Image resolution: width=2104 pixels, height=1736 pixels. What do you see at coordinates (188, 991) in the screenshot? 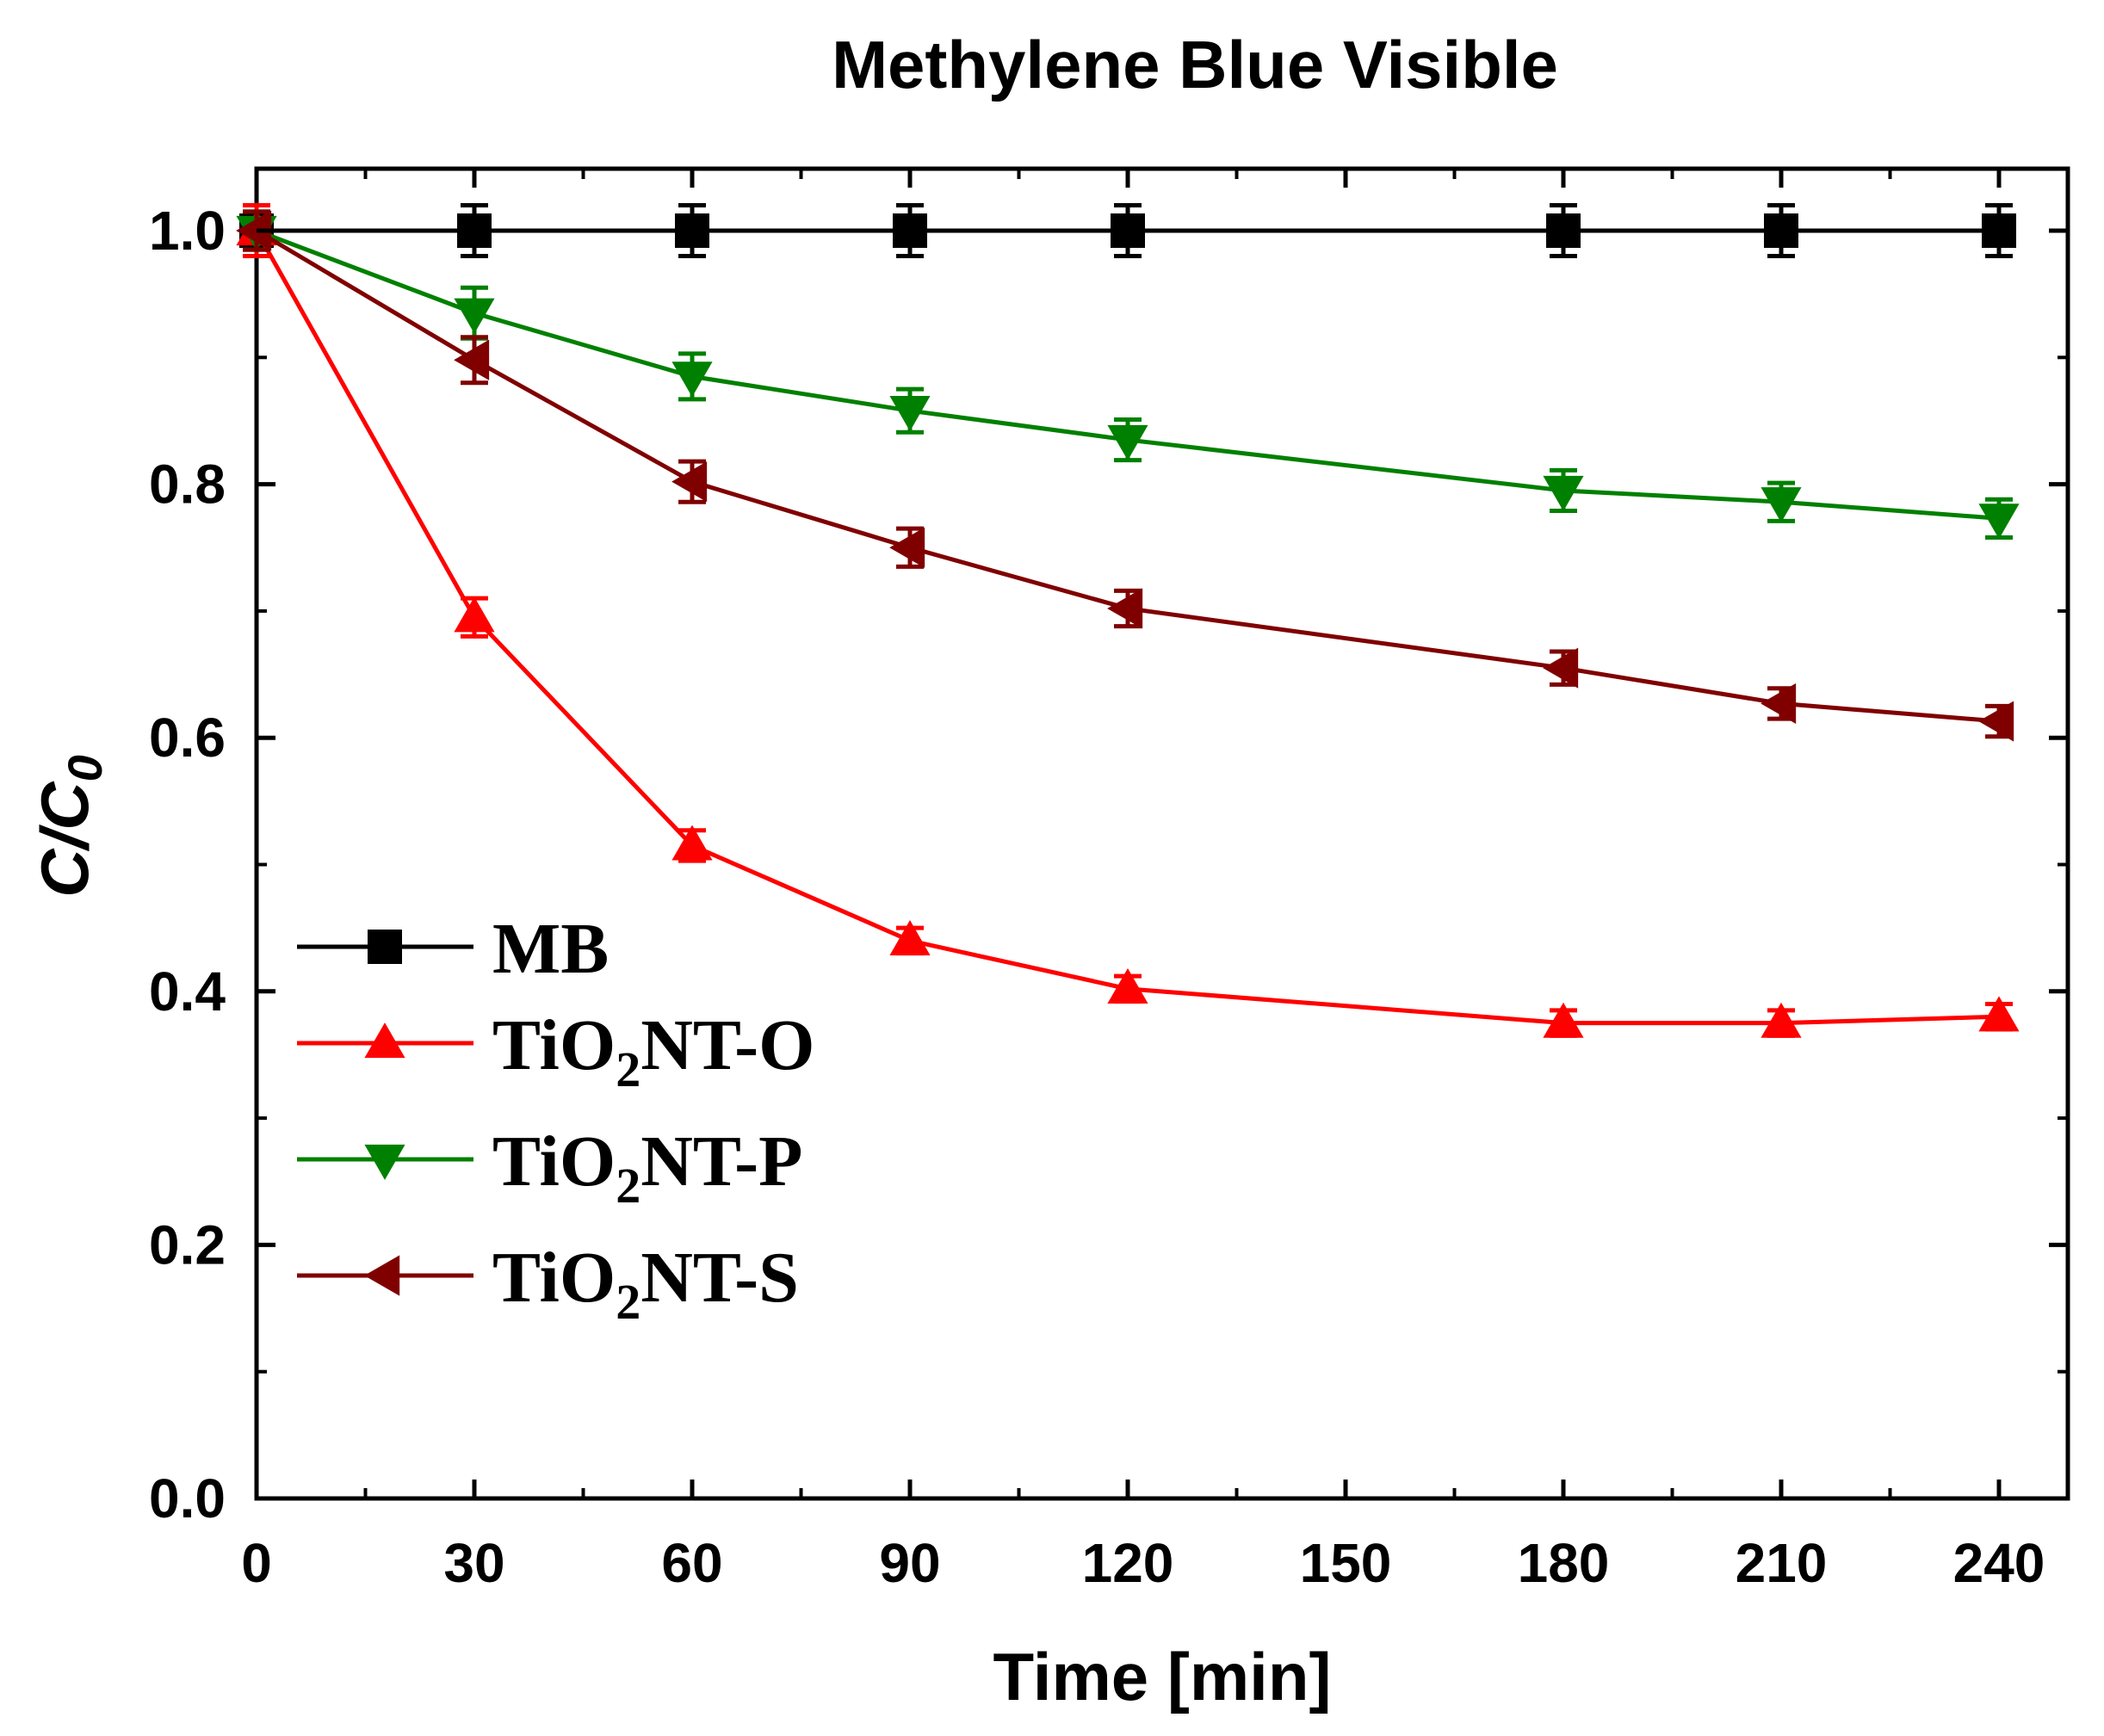
I see `y-tick-label: 0.4` at bounding box center [188, 991].